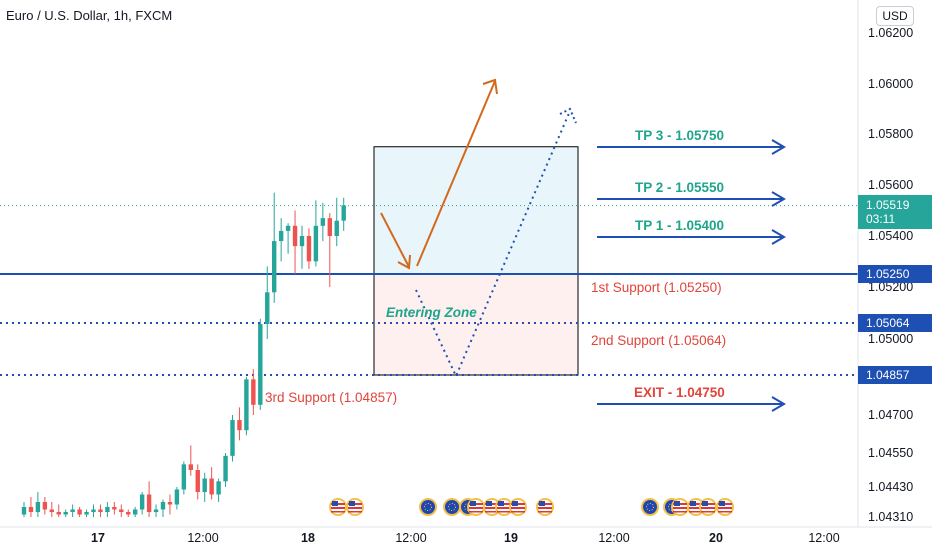 The height and width of the screenshot is (550, 932). What do you see at coordinates (890, 236) in the screenshot?
I see `price-tick-label: 1.05400` at bounding box center [890, 236].